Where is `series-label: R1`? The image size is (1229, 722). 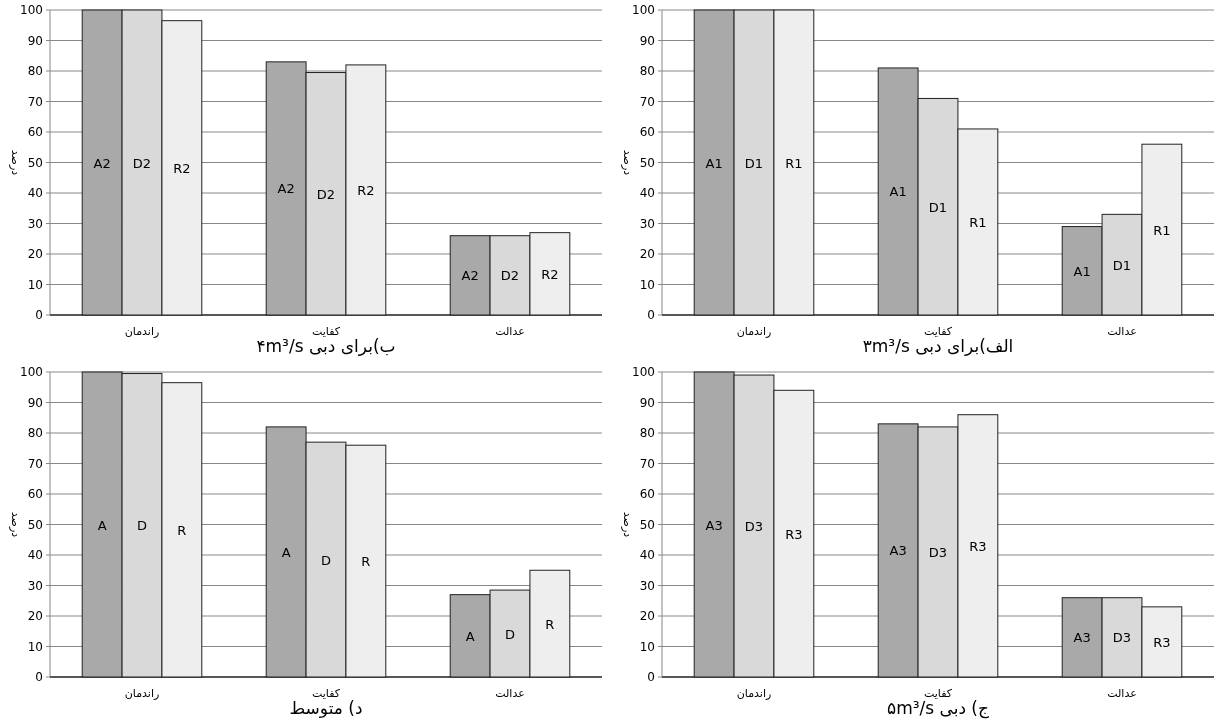 series-label: R1 is located at coordinates (794, 163).